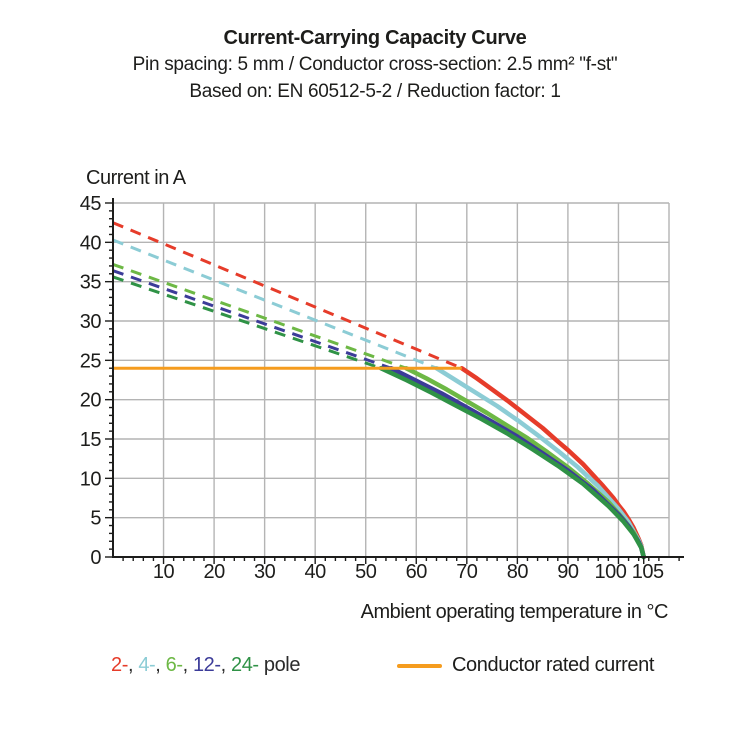 This screenshot has width=750, height=750. I want to click on y-tick-label: 0, so click(95, 558).